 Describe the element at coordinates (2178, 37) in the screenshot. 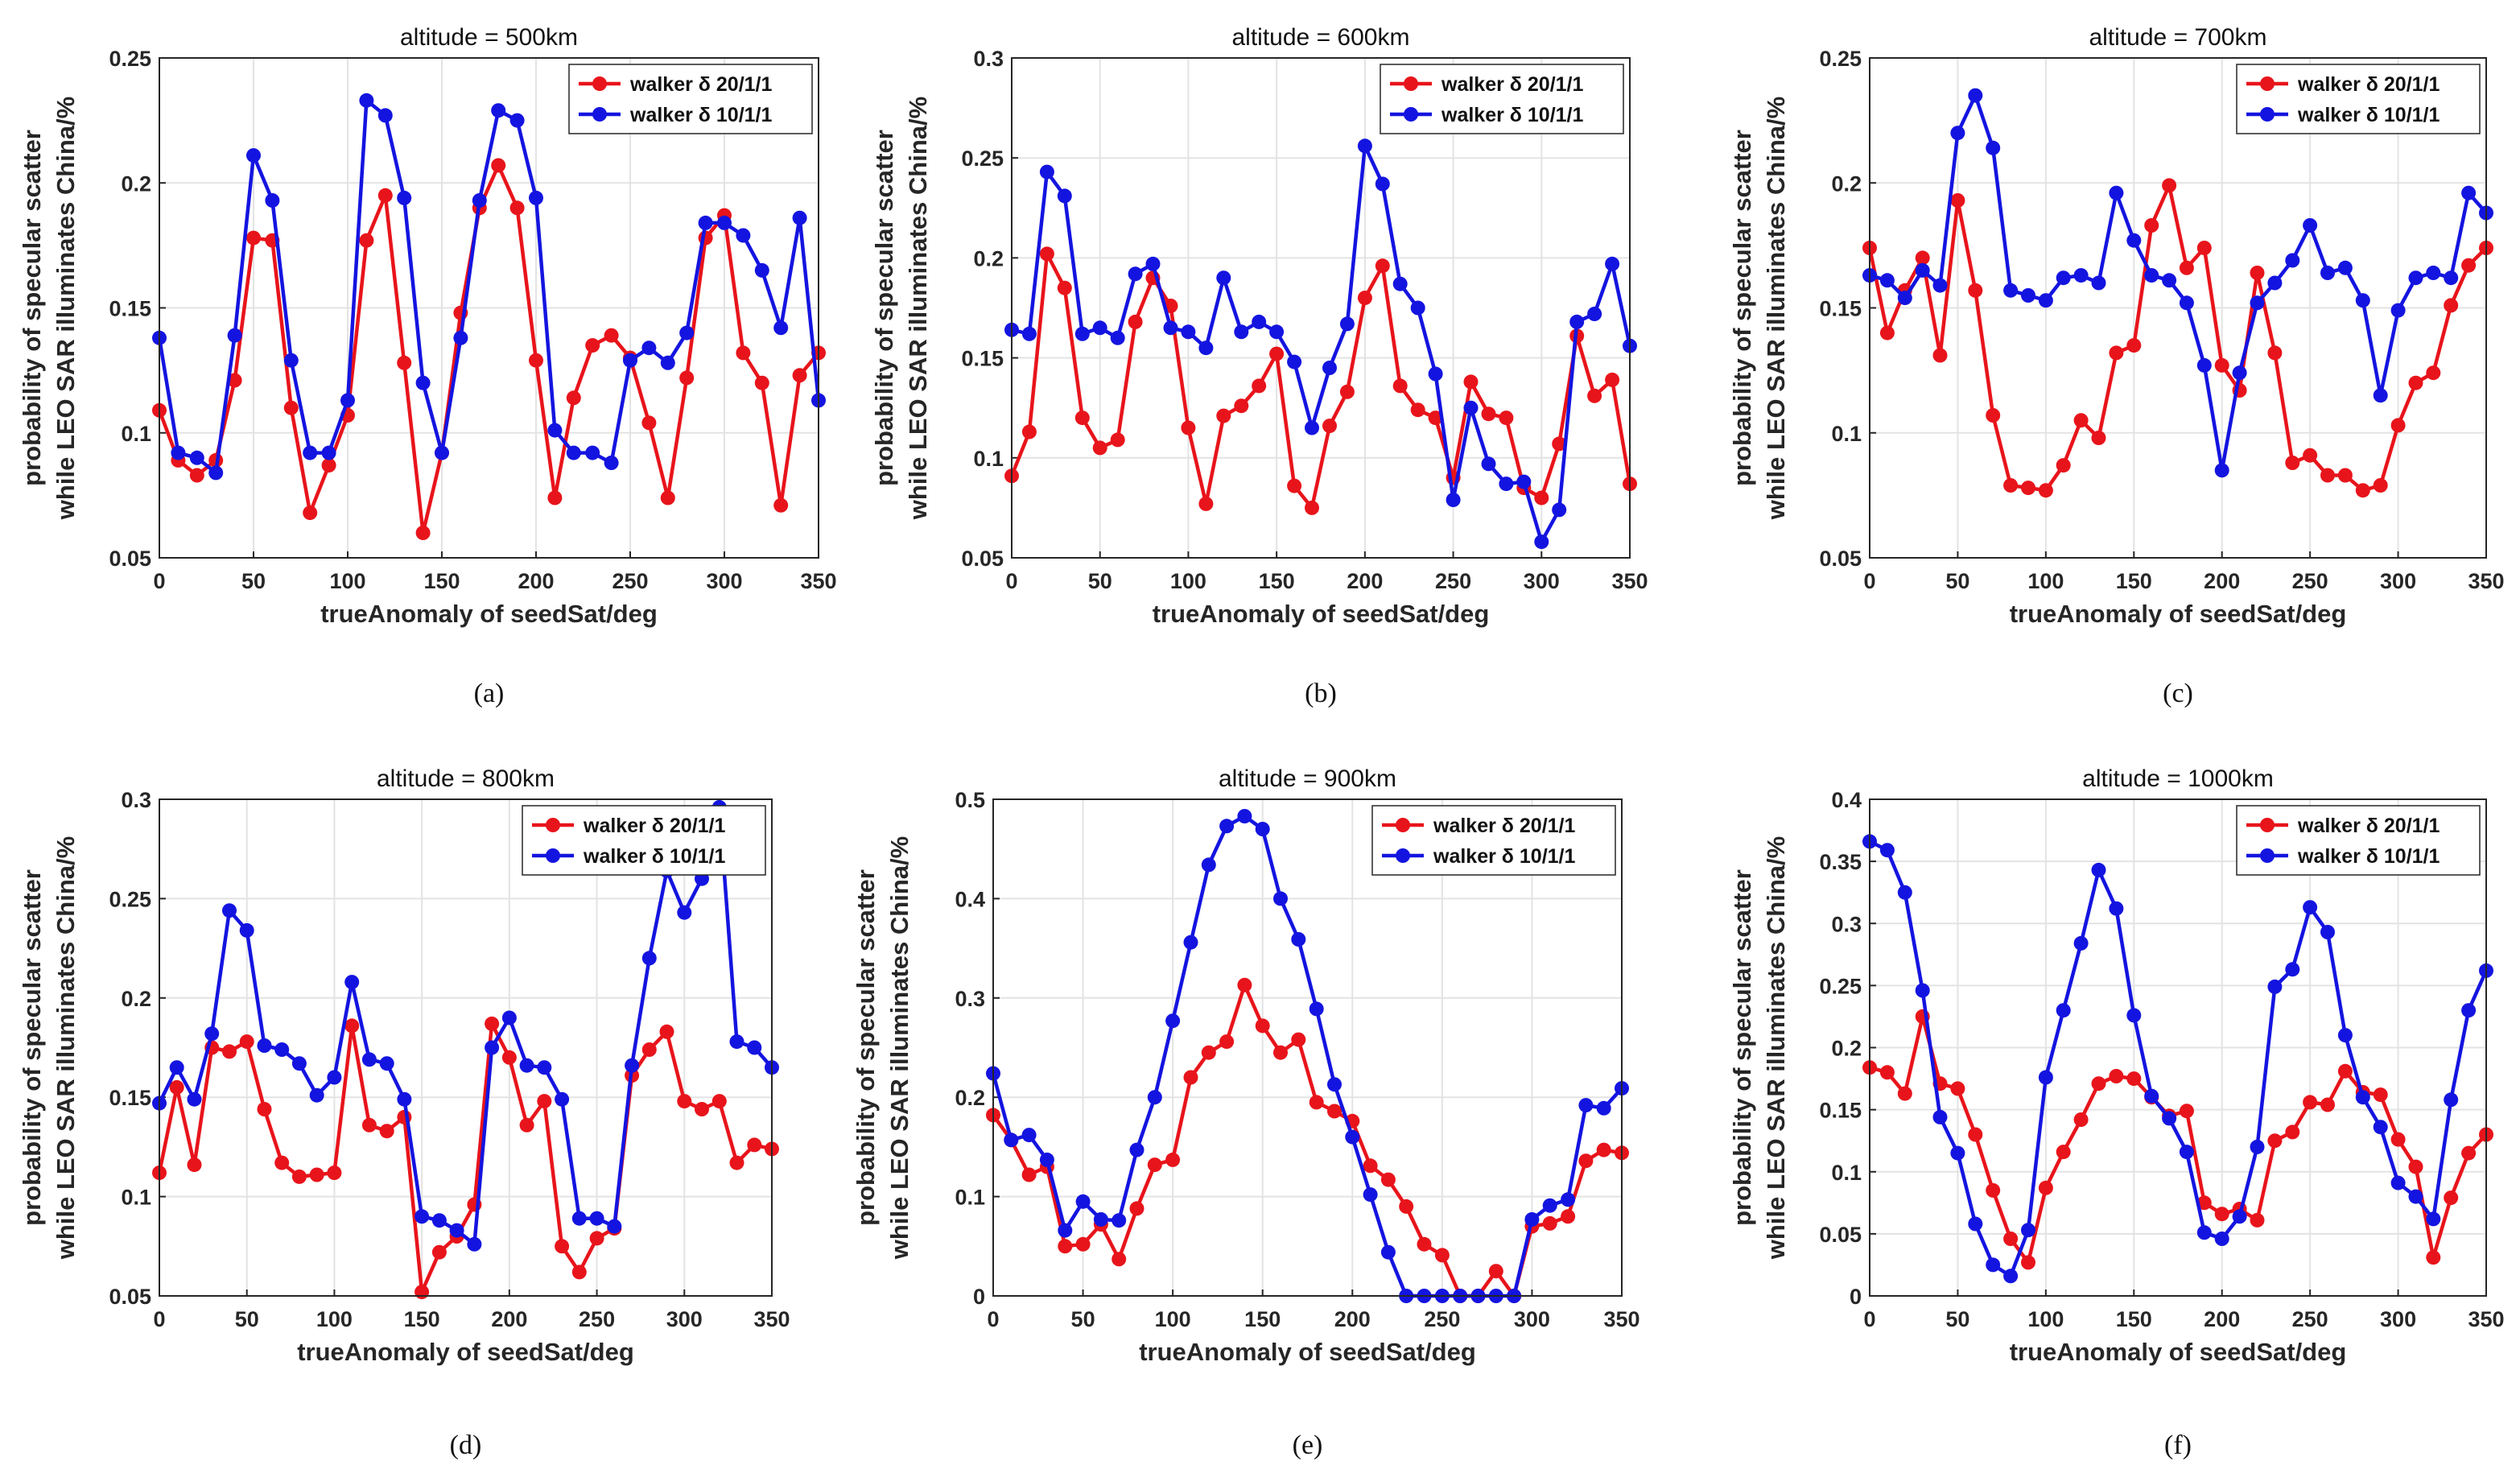

I see `chart-title: altitude = 700km` at that location.